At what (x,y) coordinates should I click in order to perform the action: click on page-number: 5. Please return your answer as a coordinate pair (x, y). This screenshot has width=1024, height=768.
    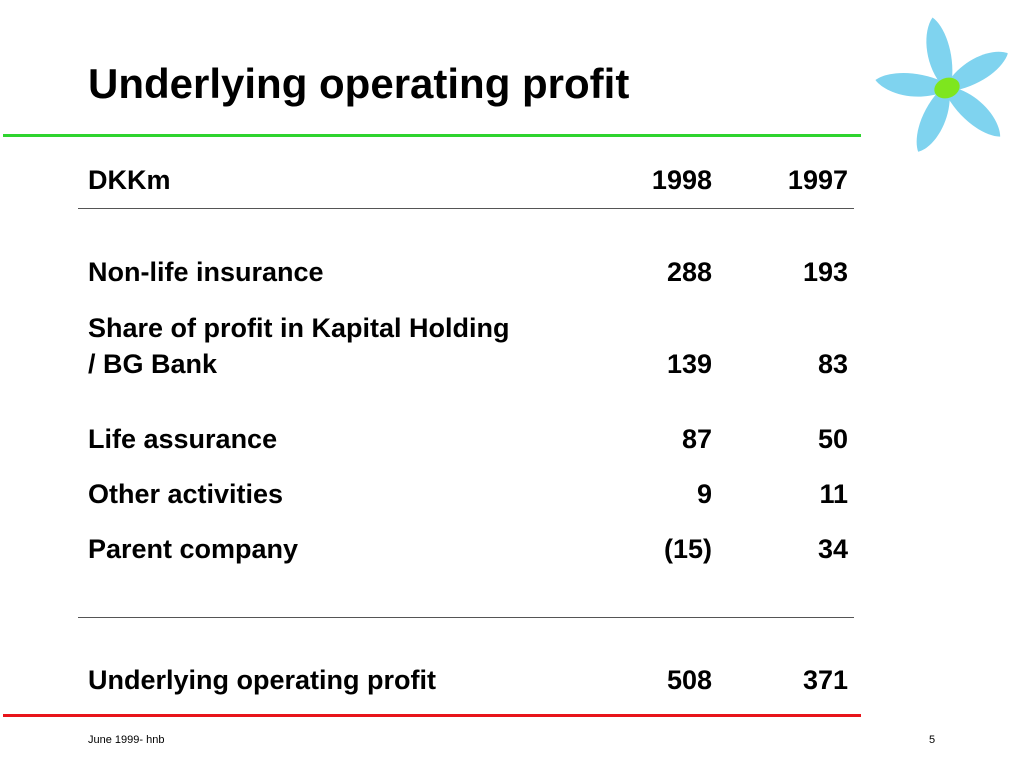
    Looking at the image, I should click on (932, 740).